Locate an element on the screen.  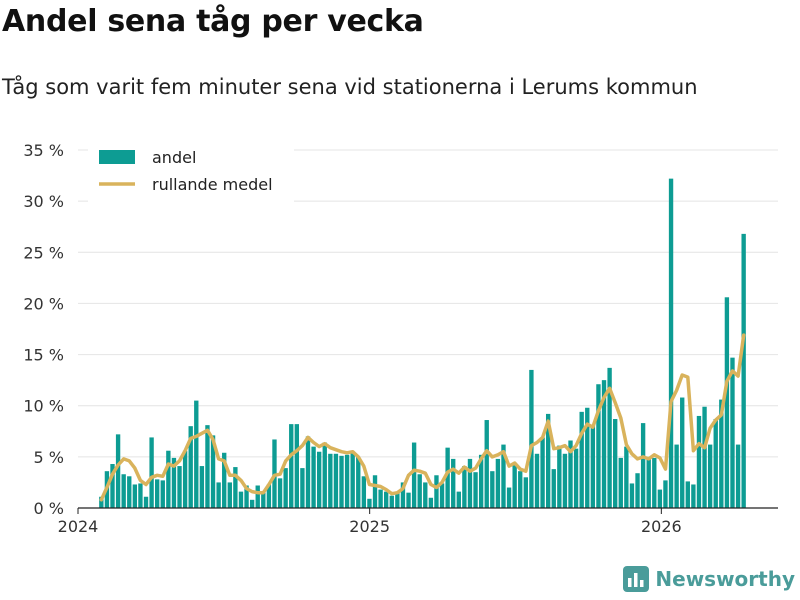
x-tick-label: 2026 is located at coordinates (661, 526).